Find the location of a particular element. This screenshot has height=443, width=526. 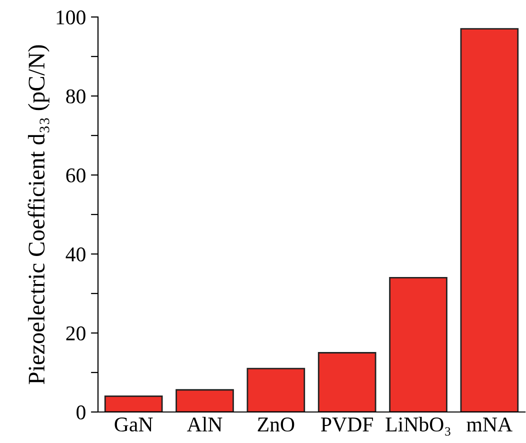

y-axis-title: Piezoelectric Coefficient d₃₃ (pC/N) is located at coordinates (39, 214).